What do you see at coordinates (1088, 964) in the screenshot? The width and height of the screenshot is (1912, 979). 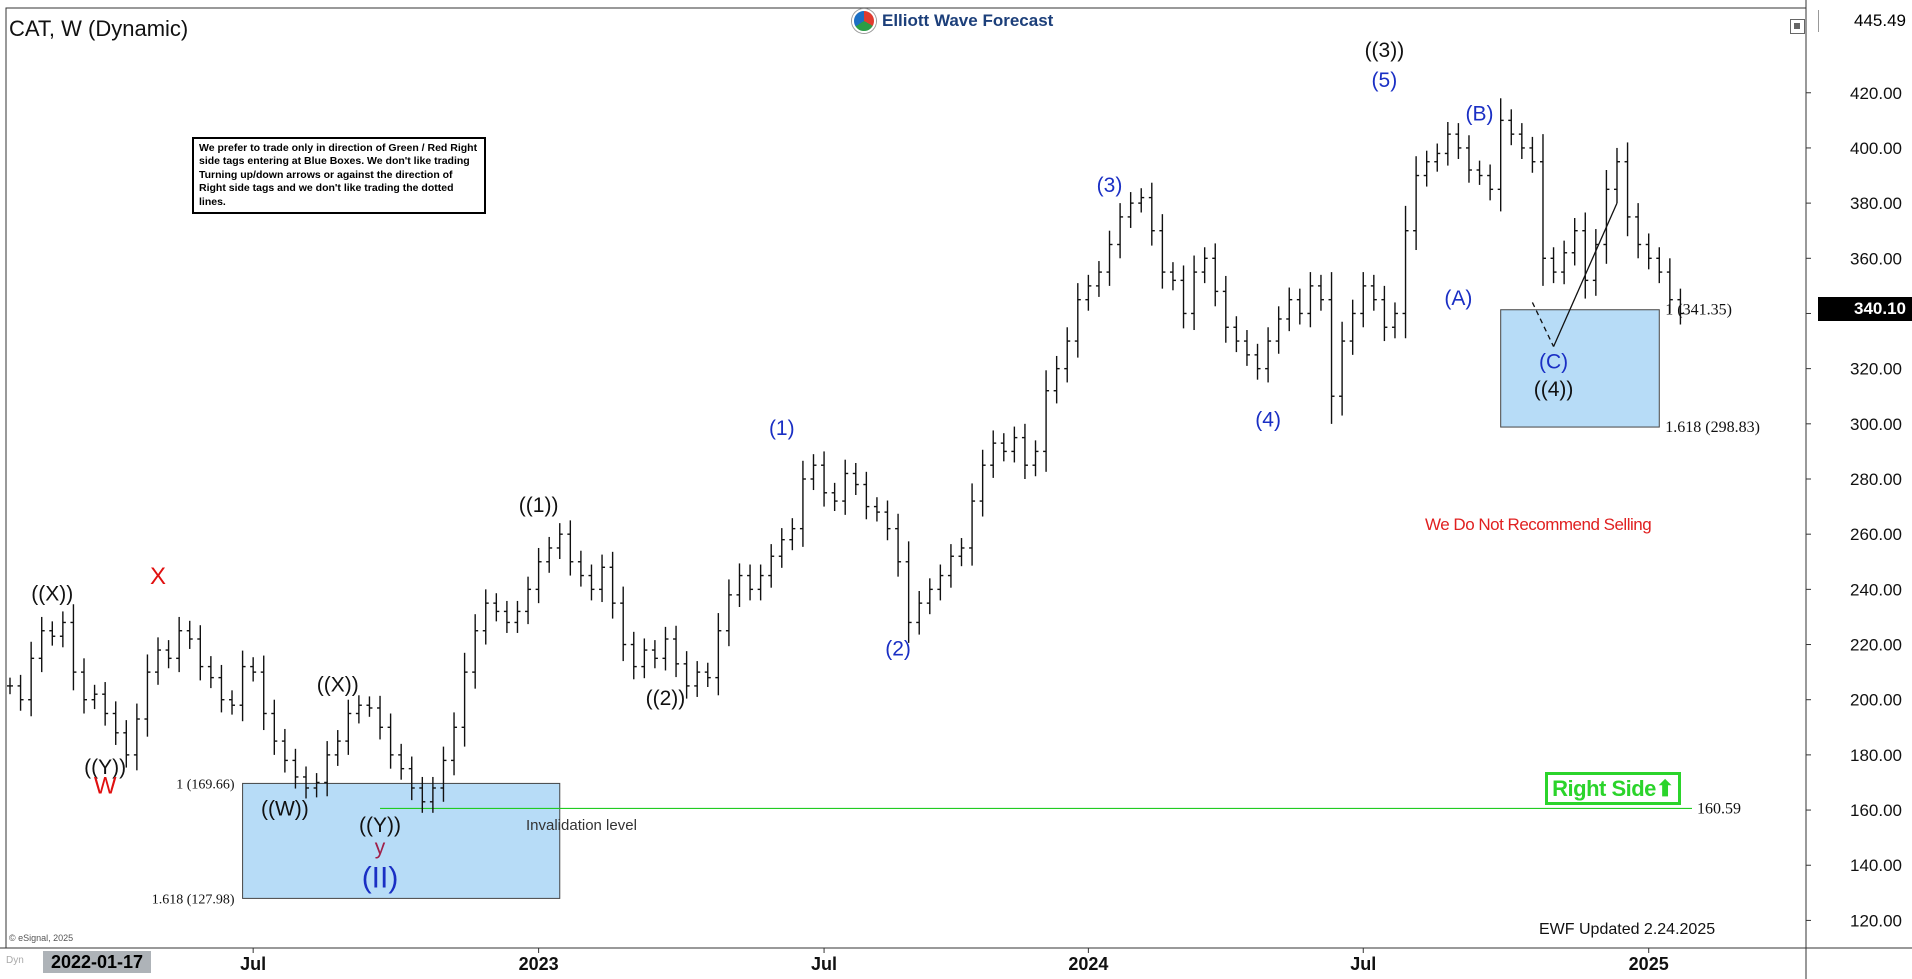 I see `x-tick-label: 2024` at bounding box center [1088, 964].